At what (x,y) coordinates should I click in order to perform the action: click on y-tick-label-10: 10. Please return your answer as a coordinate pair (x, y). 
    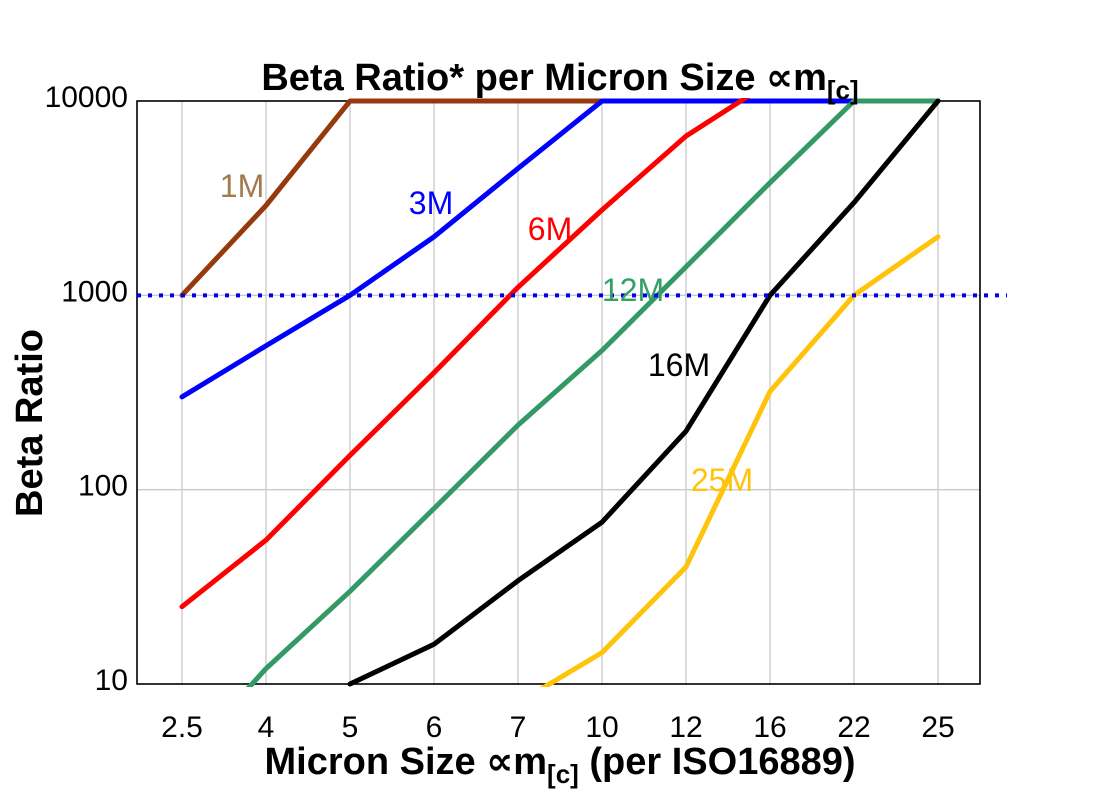
    Looking at the image, I should click on (111, 680).